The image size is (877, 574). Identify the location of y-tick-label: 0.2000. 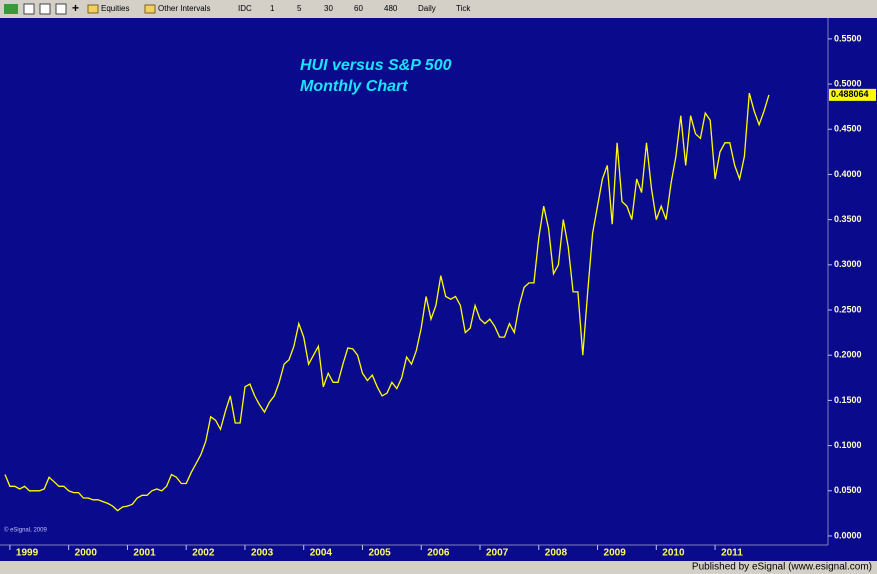
(848, 355).